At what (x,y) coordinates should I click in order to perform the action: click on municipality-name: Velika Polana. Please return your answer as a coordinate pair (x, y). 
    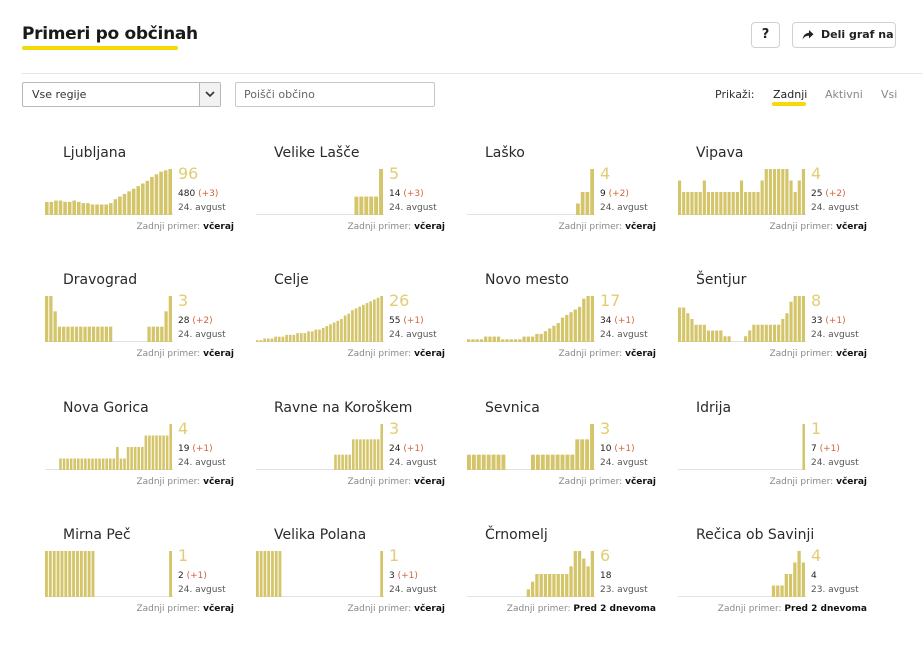
    Looking at the image, I should click on (320, 535).